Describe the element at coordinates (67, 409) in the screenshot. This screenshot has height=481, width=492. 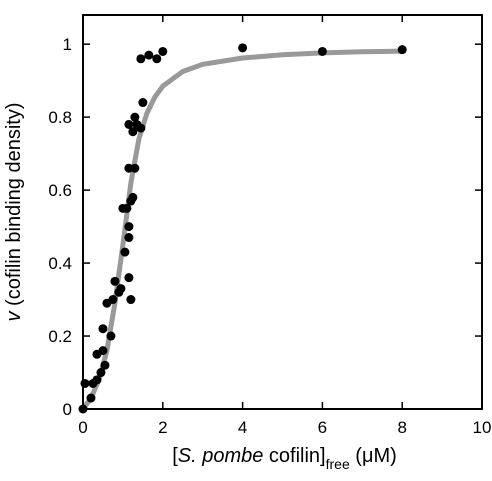
I see `y-tick-label: 0` at that location.